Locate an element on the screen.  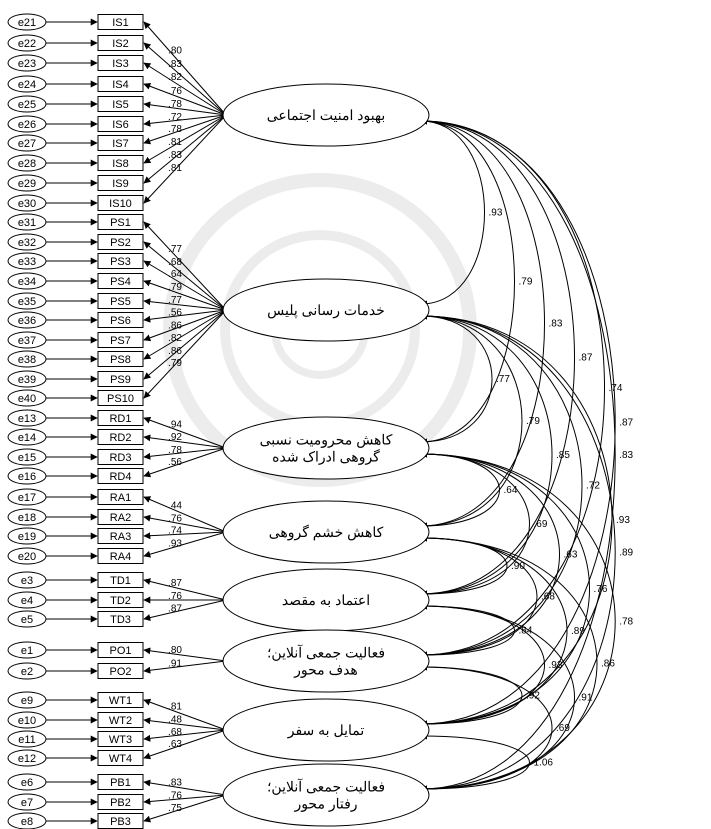
correlation-label: .89 is located at coordinates (626, 553).